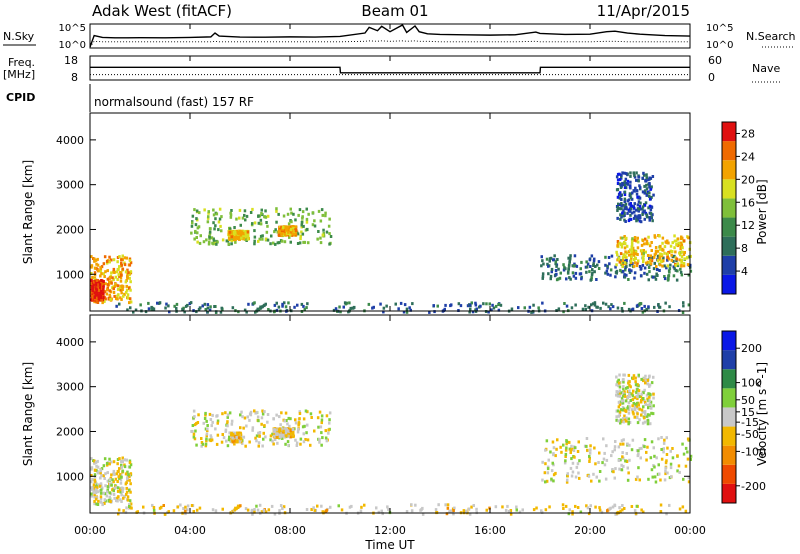 This screenshot has height=554, width=800. I want to click on colorbar-segment, so click(729, 189).